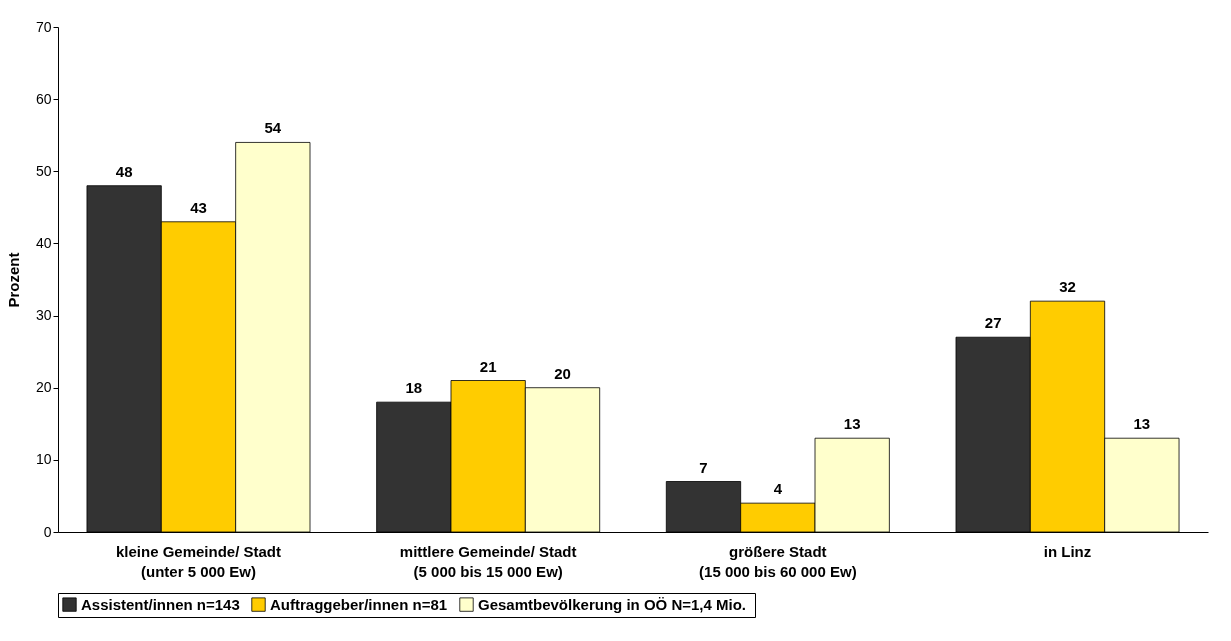  Describe the element at coordinates (488, 561) in the screenshot. I see `x-tick-label: mittlere Gemeinde/ Stadt (5 000 bis 15 000 Ew)` at that location.